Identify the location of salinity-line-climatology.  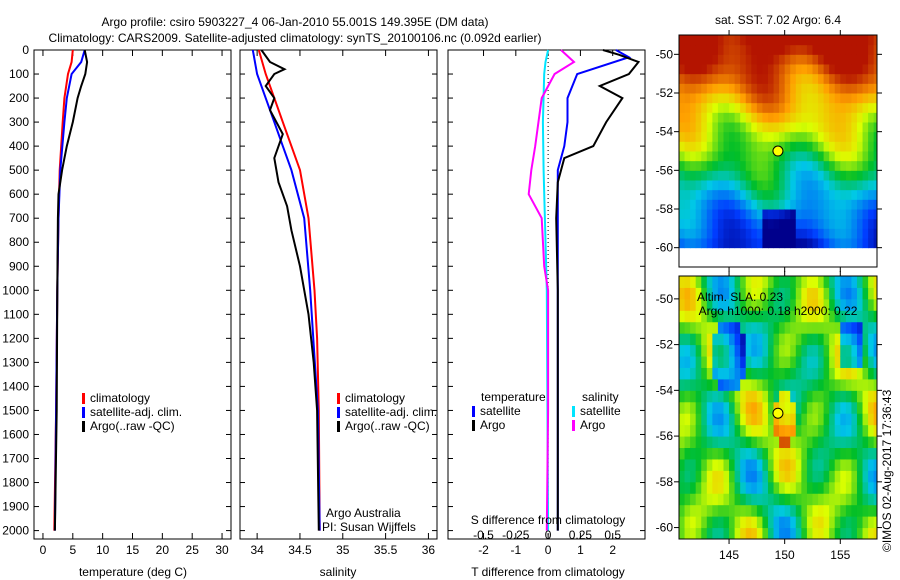
(289, 290).